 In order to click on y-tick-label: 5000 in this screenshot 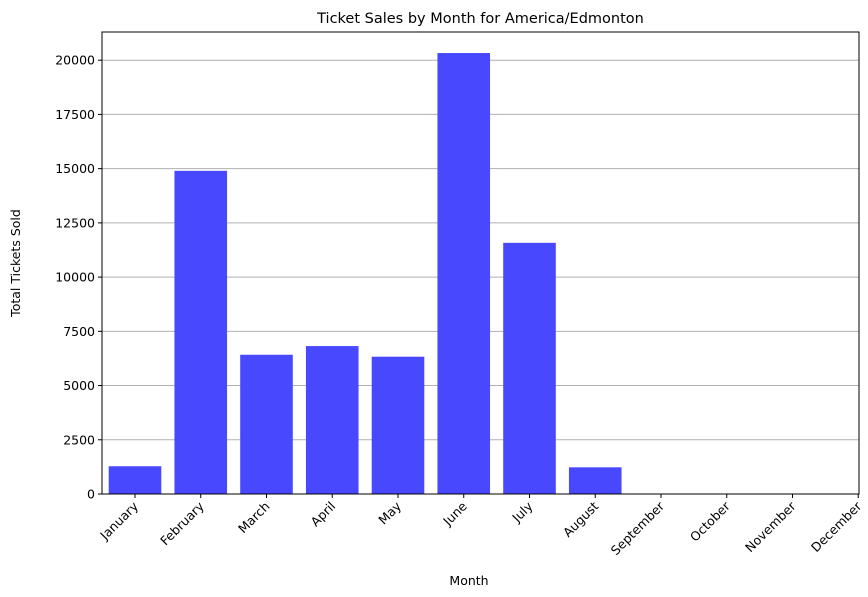, I will do `click(79, 385)`.